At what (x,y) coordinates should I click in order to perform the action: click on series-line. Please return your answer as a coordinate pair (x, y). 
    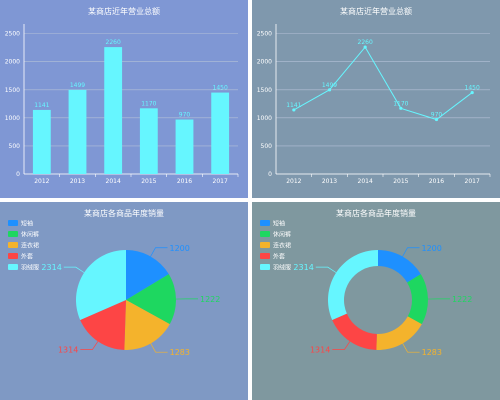
    Looking at the image, I should click on (383, 83).